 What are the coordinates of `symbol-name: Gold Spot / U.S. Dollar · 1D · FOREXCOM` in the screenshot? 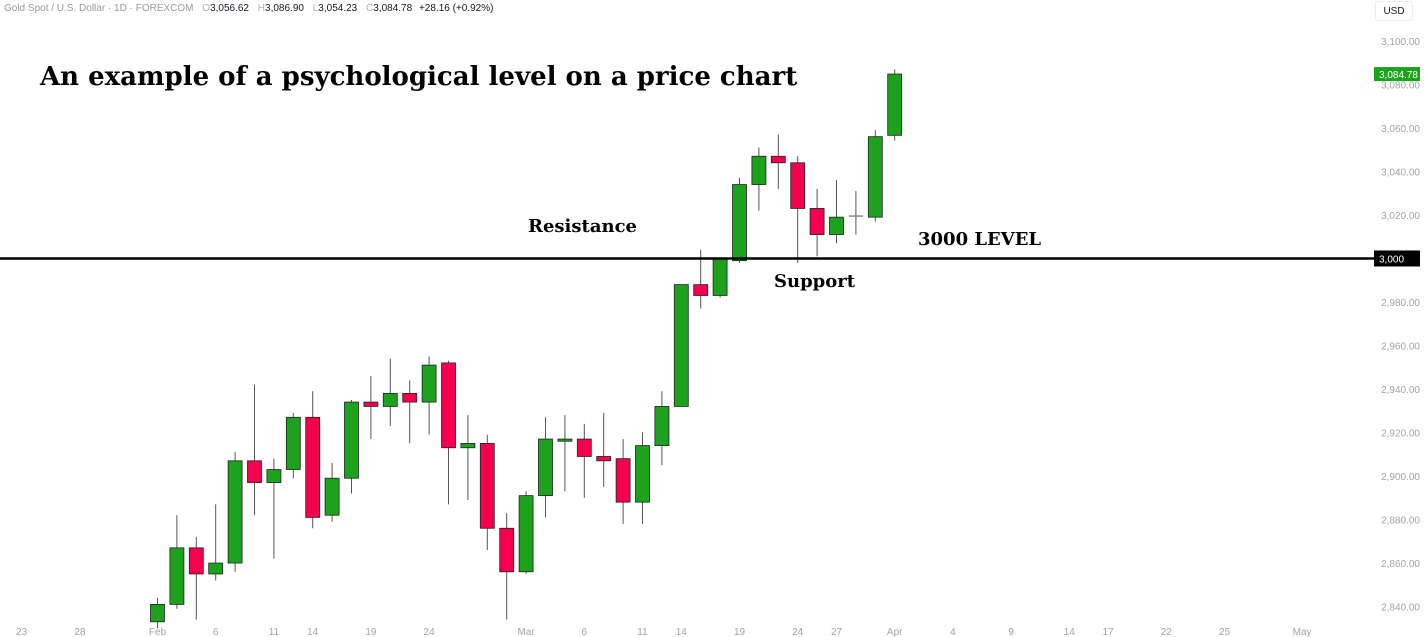 It's located at (99, 8).